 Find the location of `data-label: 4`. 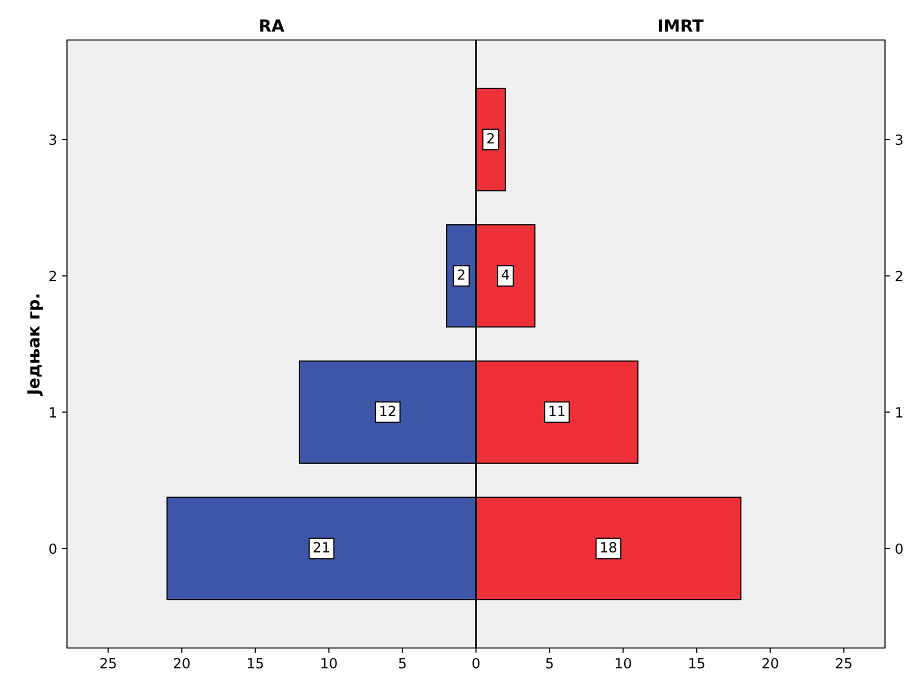

data-label: 4 is located at coordinates (506, 275).